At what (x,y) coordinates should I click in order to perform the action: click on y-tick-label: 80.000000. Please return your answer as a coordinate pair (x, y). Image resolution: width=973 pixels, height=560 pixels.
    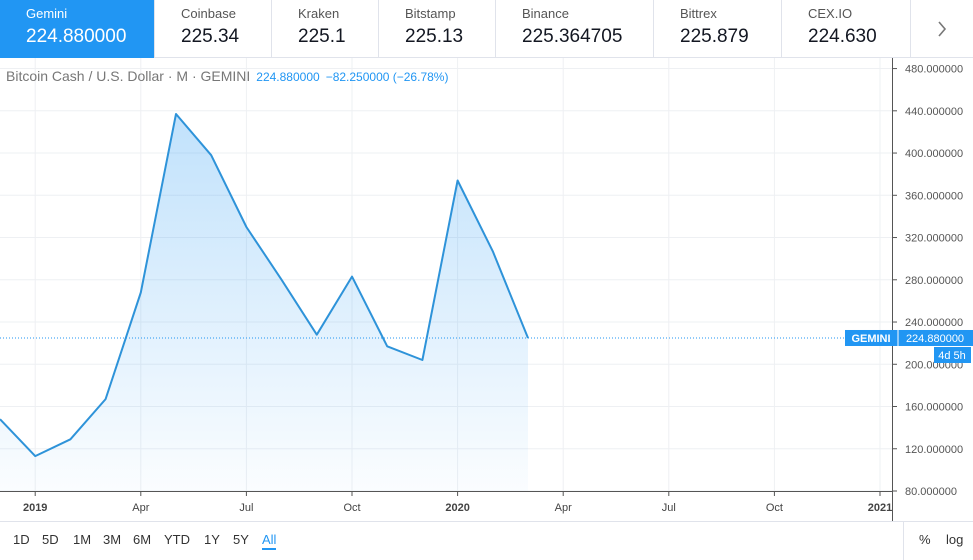
    Looking at the image, I should click on (931, 492).